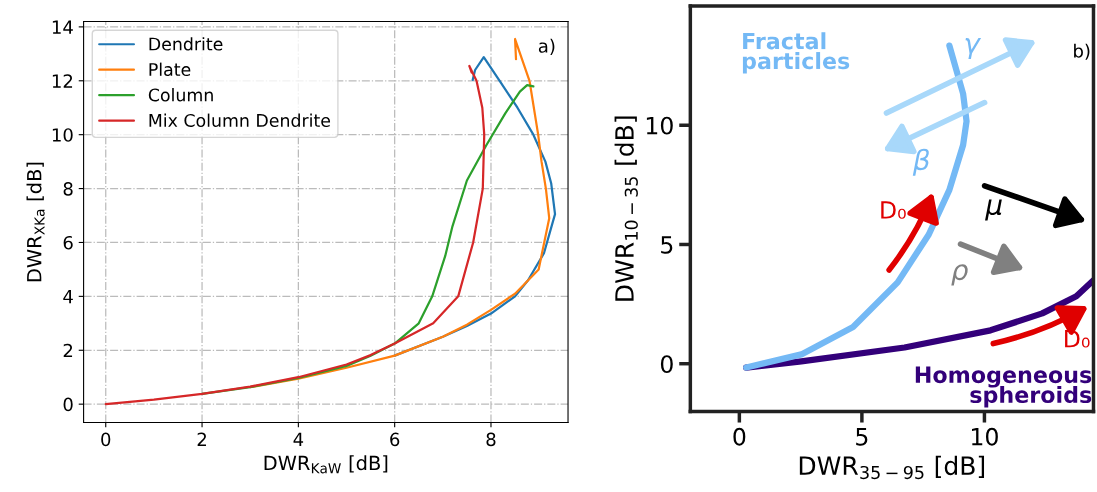 This screenshot has width=1097, height=492. What do you see at coordinates (1003, 387) in the screenshot?
I see `series-label: Homogeneous spheroids` at bounding box center [1003, 387].